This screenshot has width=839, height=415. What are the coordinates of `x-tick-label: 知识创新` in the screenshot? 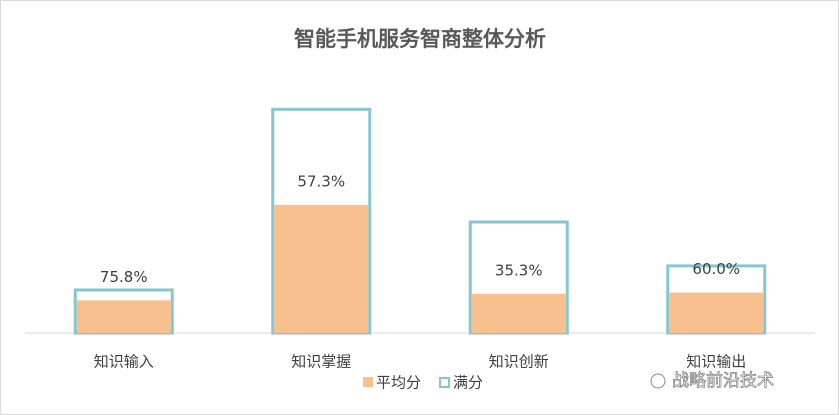 It's located at (519, 362).